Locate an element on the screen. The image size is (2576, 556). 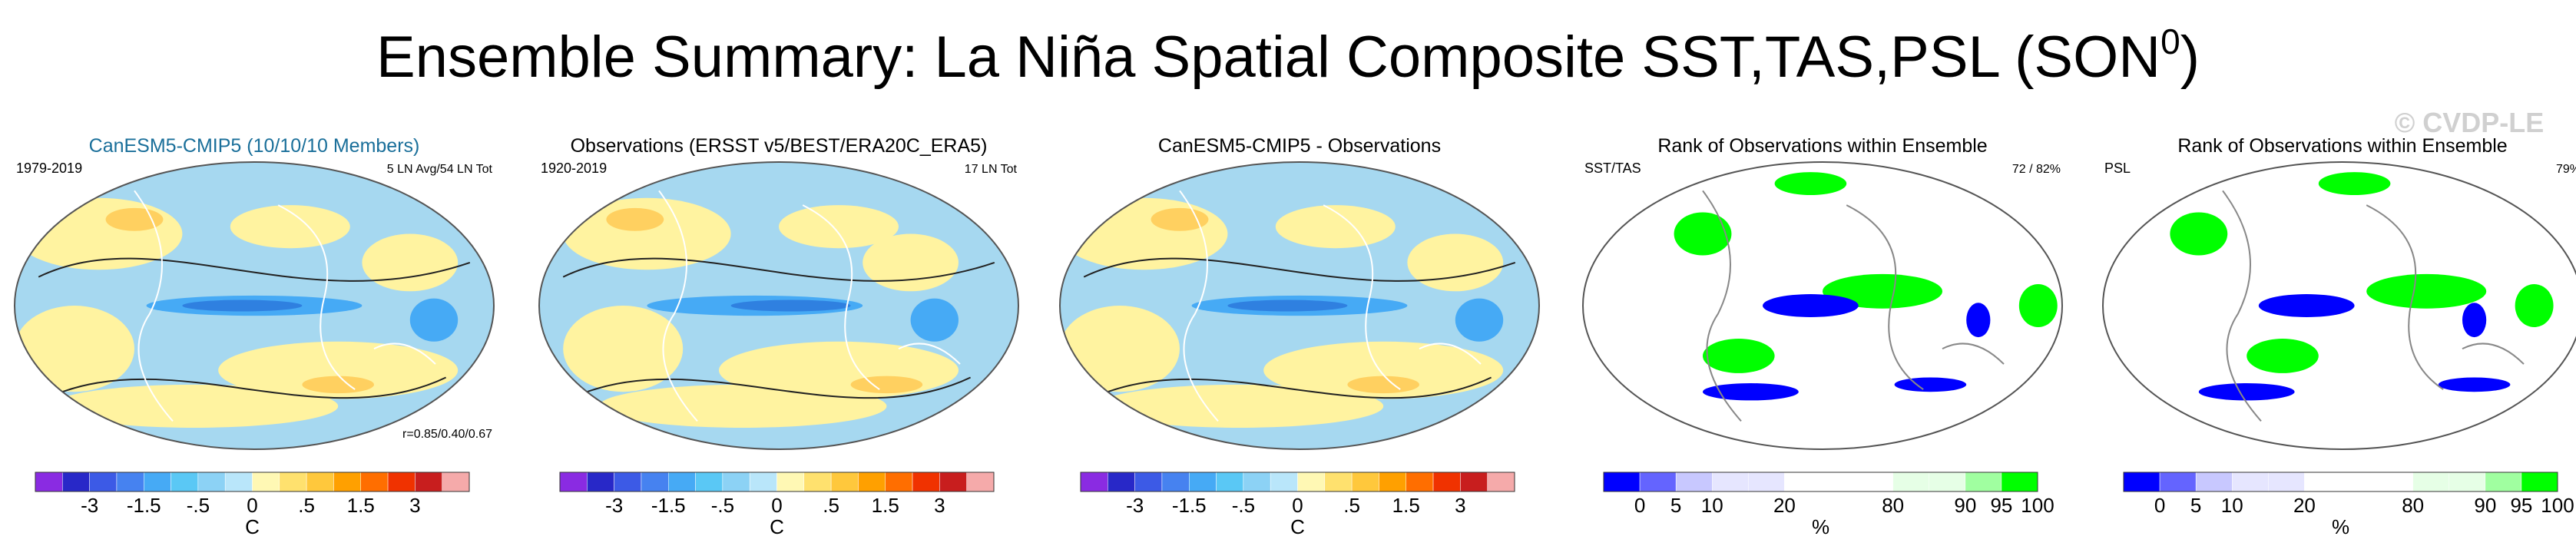
colorbar-label: -1.5 is located at coordinates (668, 505).